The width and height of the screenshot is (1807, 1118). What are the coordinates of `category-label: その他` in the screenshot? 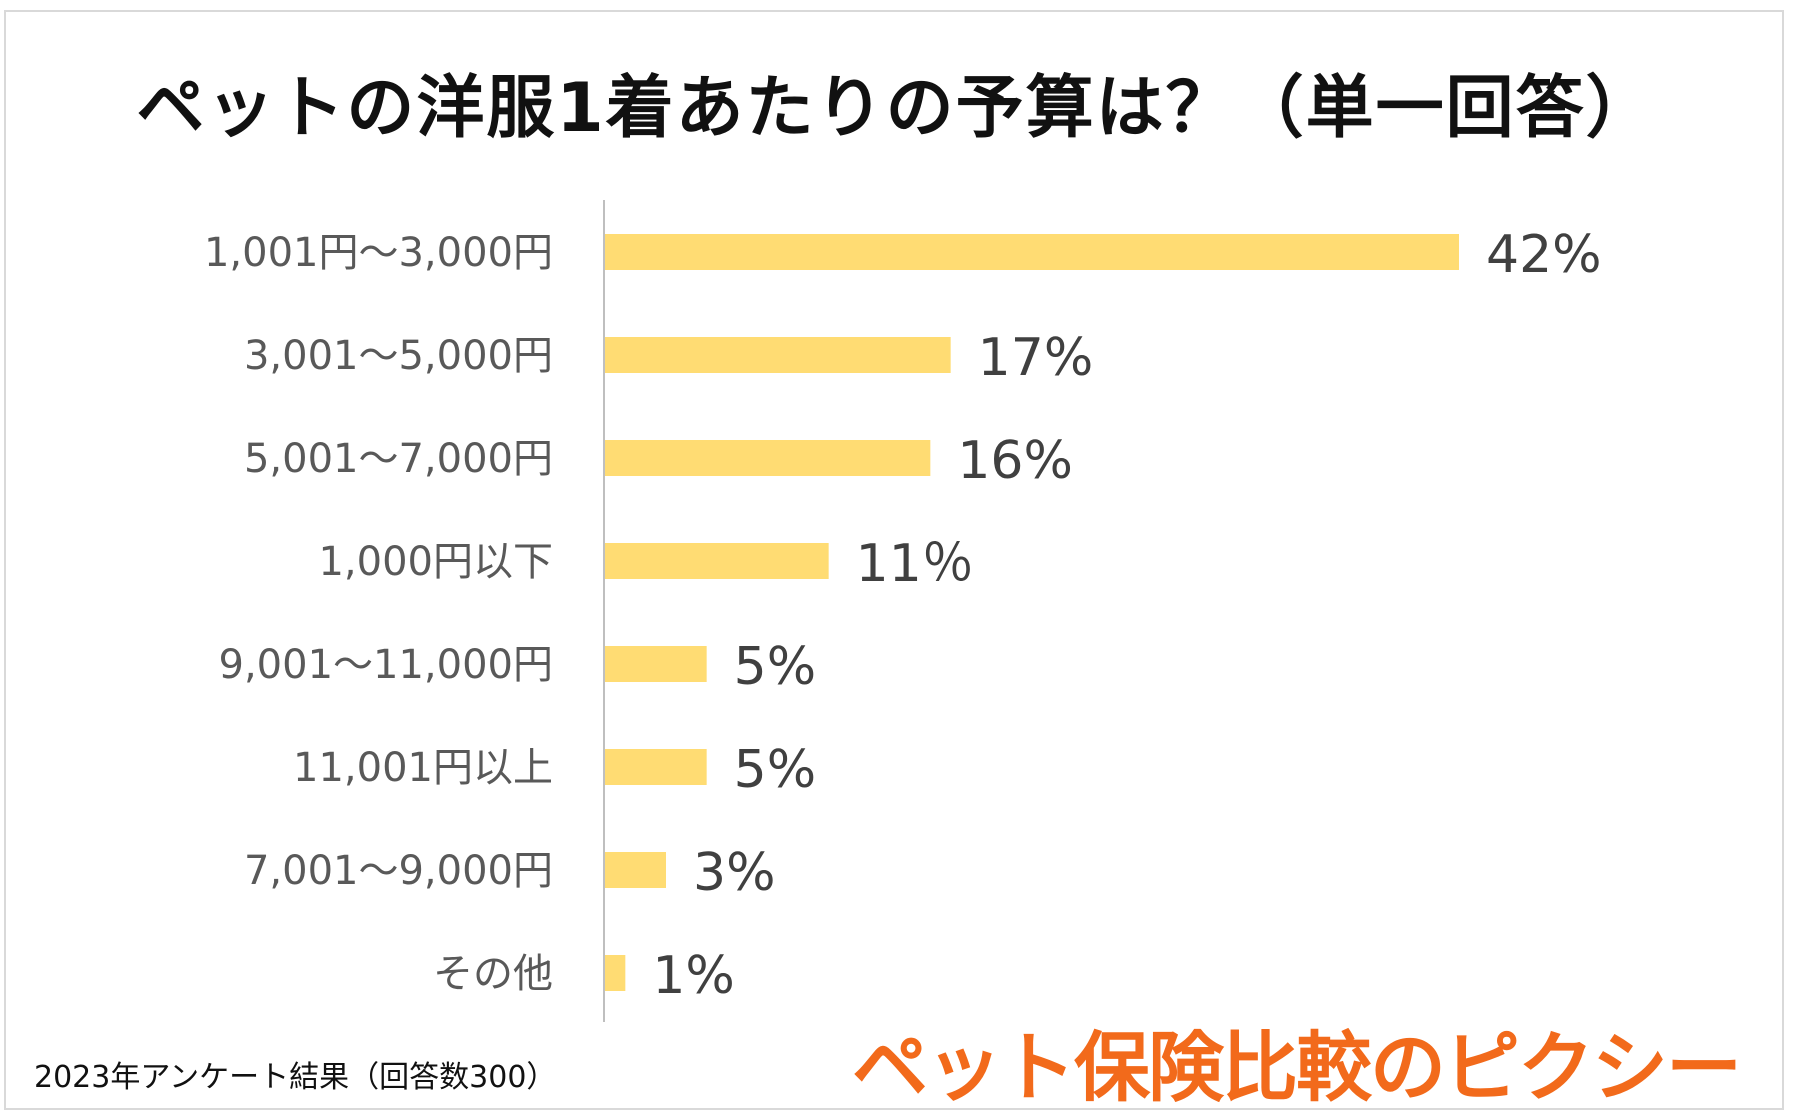 It's located at (493, 974).